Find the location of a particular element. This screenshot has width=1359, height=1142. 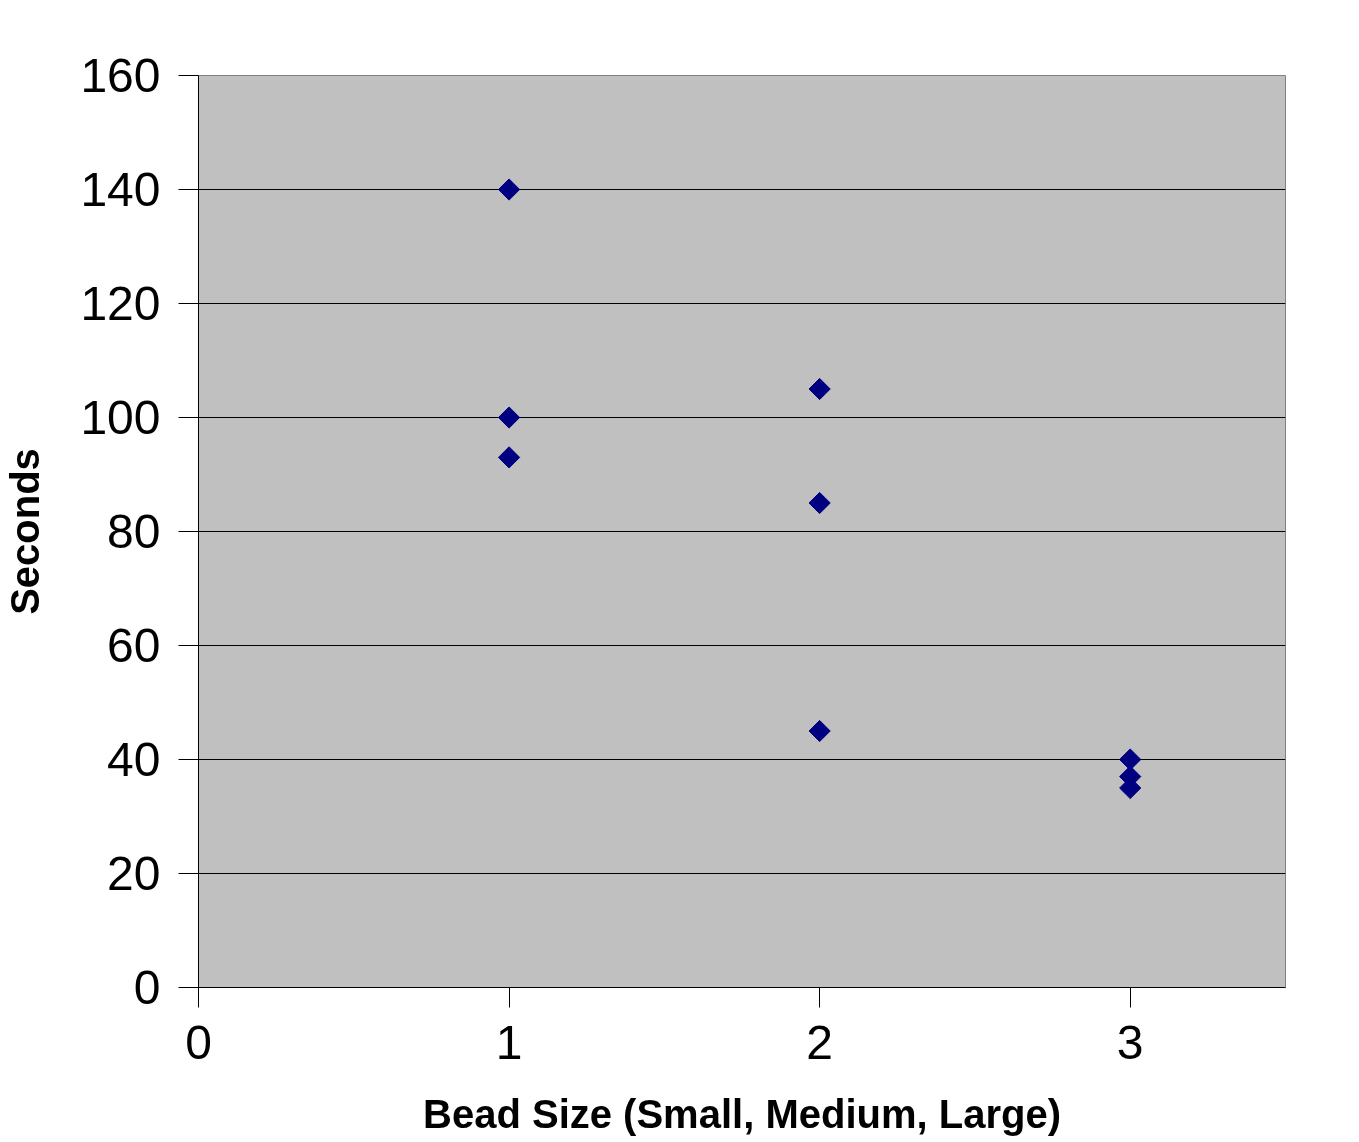

x-tick-label: 2 is located at coordinates (819, 1042).